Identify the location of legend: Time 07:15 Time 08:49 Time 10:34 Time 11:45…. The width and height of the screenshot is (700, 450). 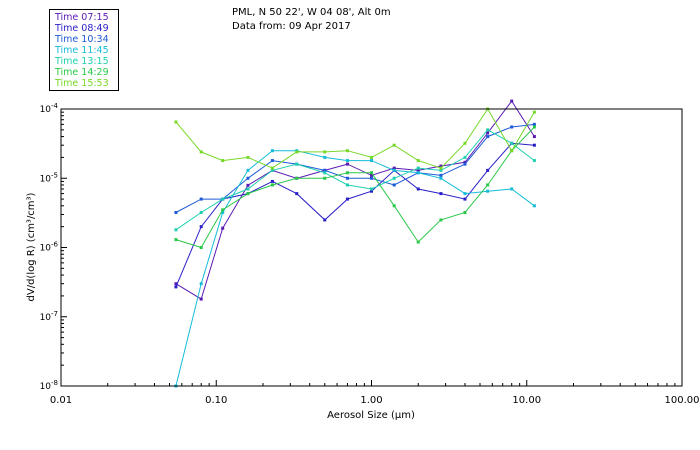
(84, 50).